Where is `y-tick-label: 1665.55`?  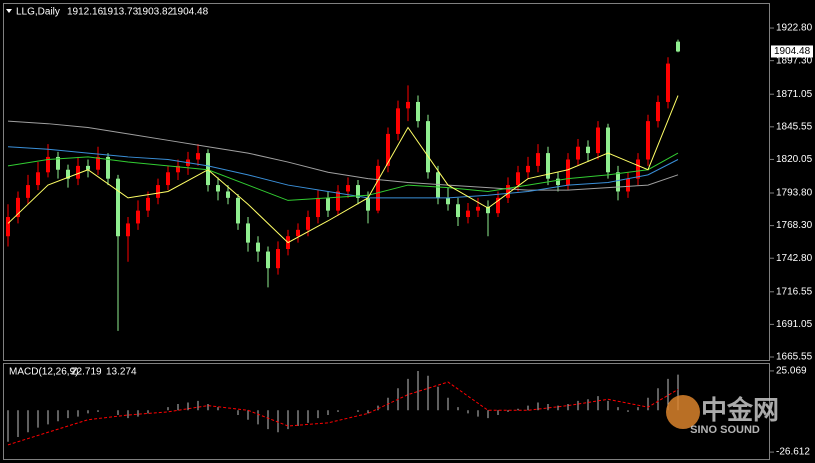
y-tick-label: 1665.55 is located at coordinates (794, 357).